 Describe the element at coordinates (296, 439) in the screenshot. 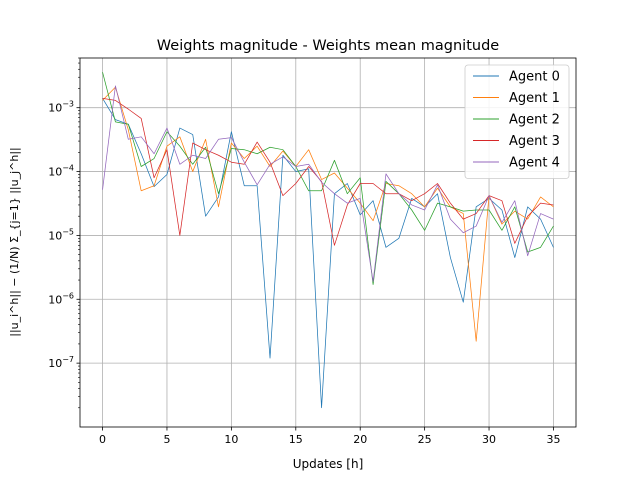

I see `x-tick-label: 15` at that location.